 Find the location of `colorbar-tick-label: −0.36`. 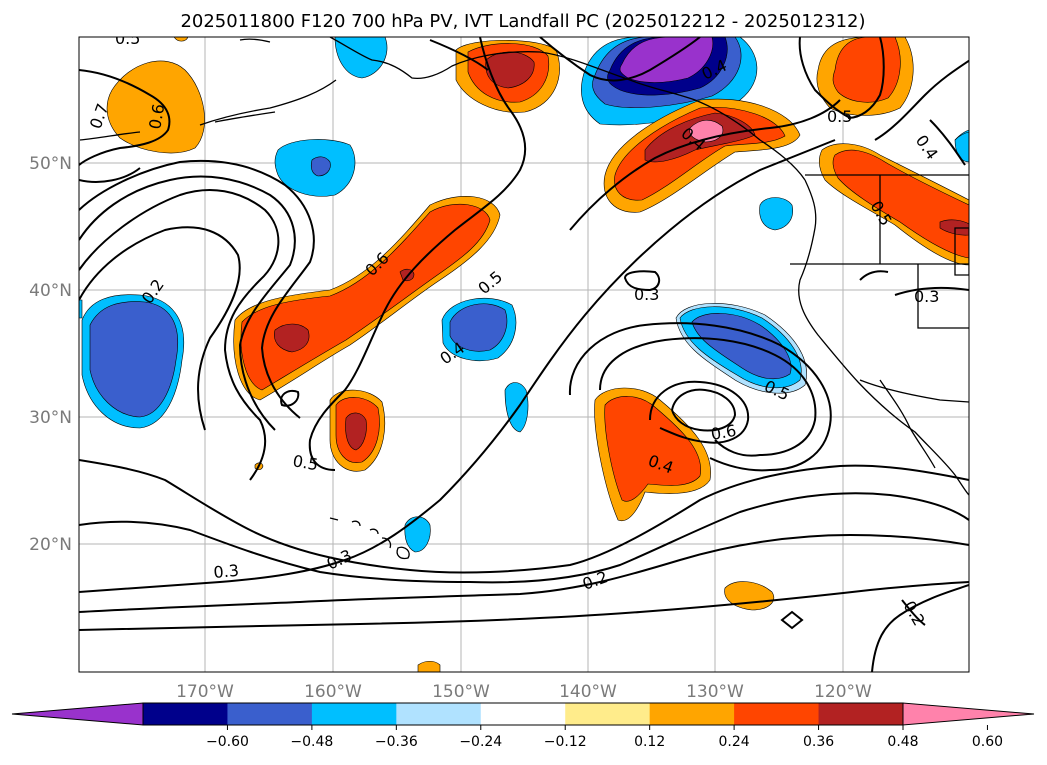

colorbar-tick-label: −0.36 is located at coordinates (396, 742).